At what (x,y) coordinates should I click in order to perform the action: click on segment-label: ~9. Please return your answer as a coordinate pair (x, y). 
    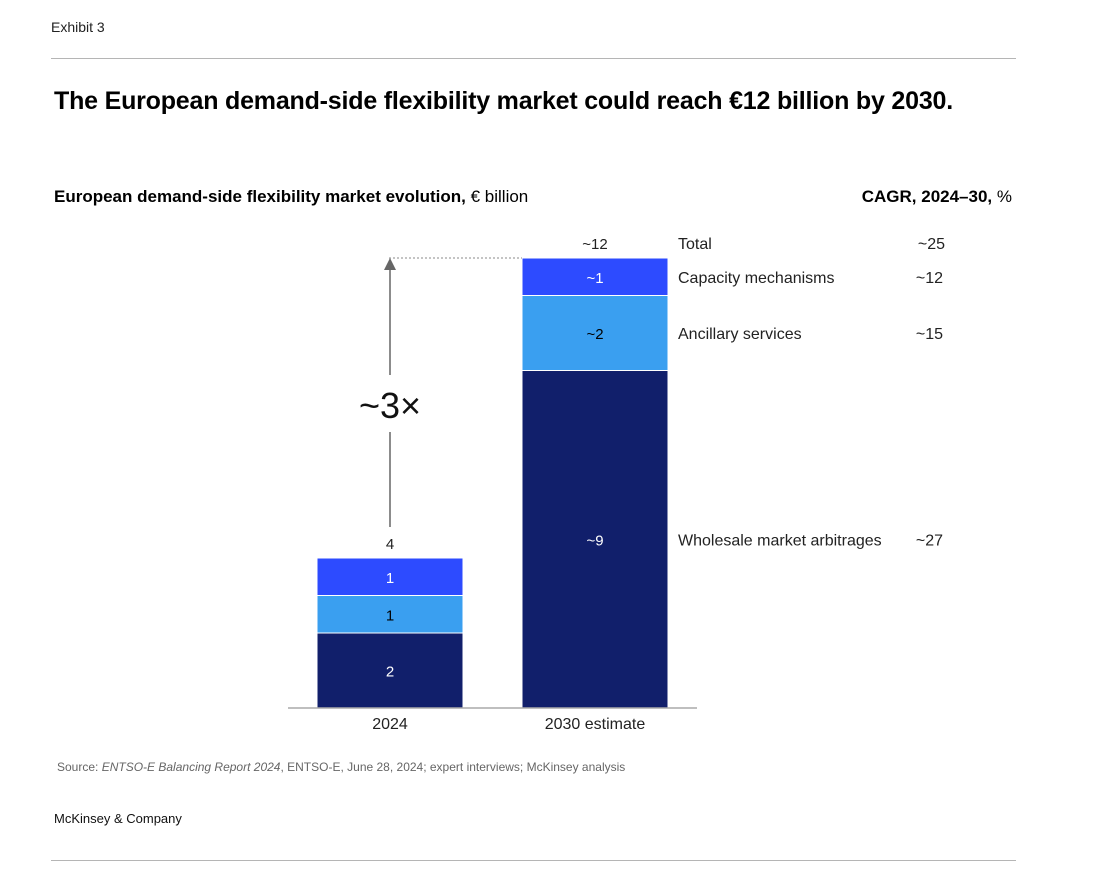
    Looking at the image, I should click on (594, 540).